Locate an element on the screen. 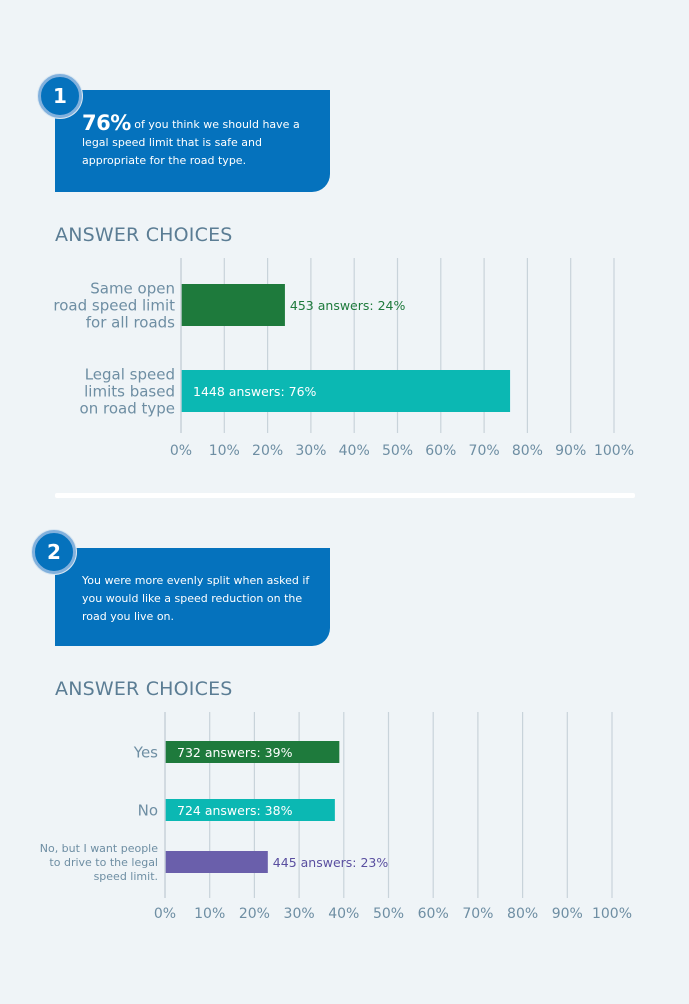 The height and width of the screenshot is (1004, 689). category-label-line-1-0-2: for all roads is located at coordinates (130, 322).